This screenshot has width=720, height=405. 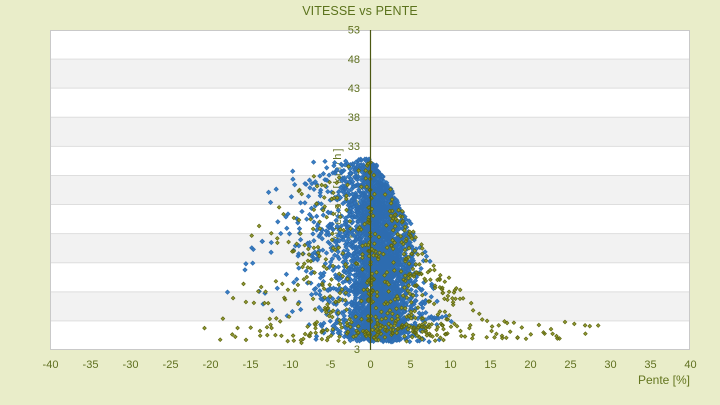 I want to click on x-tick-label: 5, so click(x=410, y=365).